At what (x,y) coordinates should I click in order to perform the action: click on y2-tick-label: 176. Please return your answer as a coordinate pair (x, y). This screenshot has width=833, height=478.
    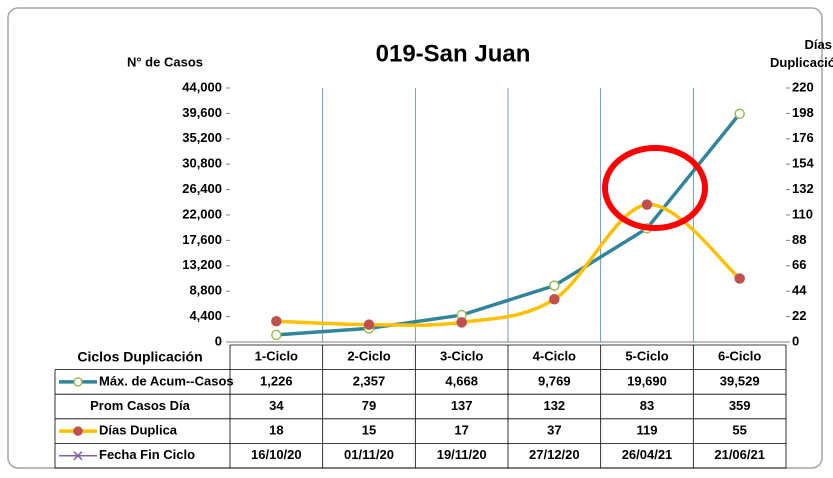
    Looking at the image, I should click on (803, 137).